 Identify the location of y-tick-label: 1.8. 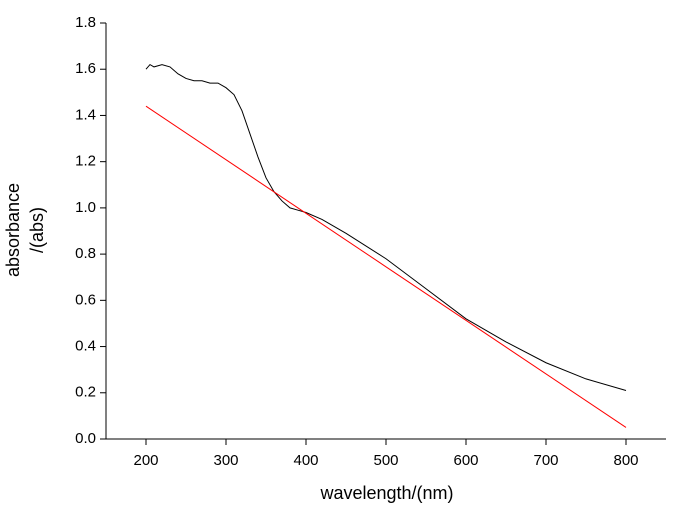
(85, 22).